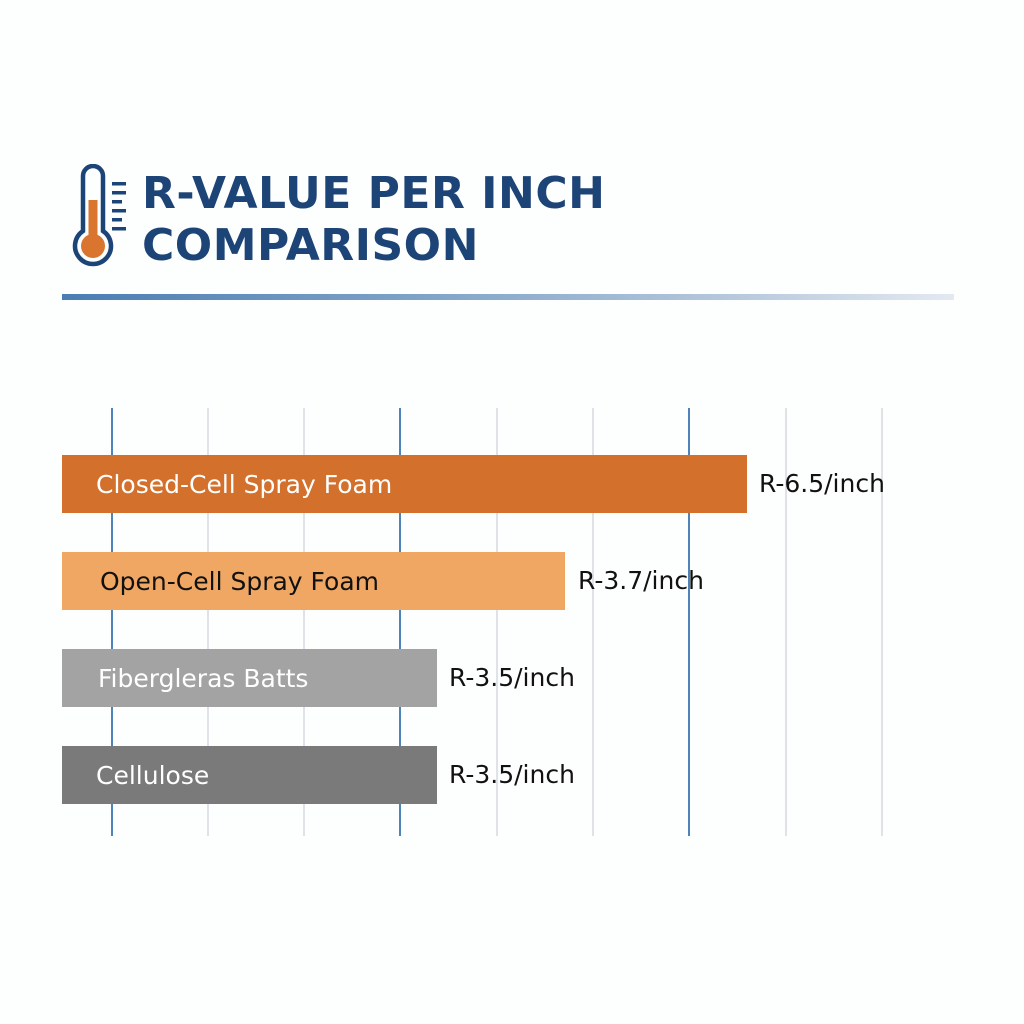 Image resolution: width=1024 pixels, height=1024 pixels. I want to click on header-divider, so click(508, 297).